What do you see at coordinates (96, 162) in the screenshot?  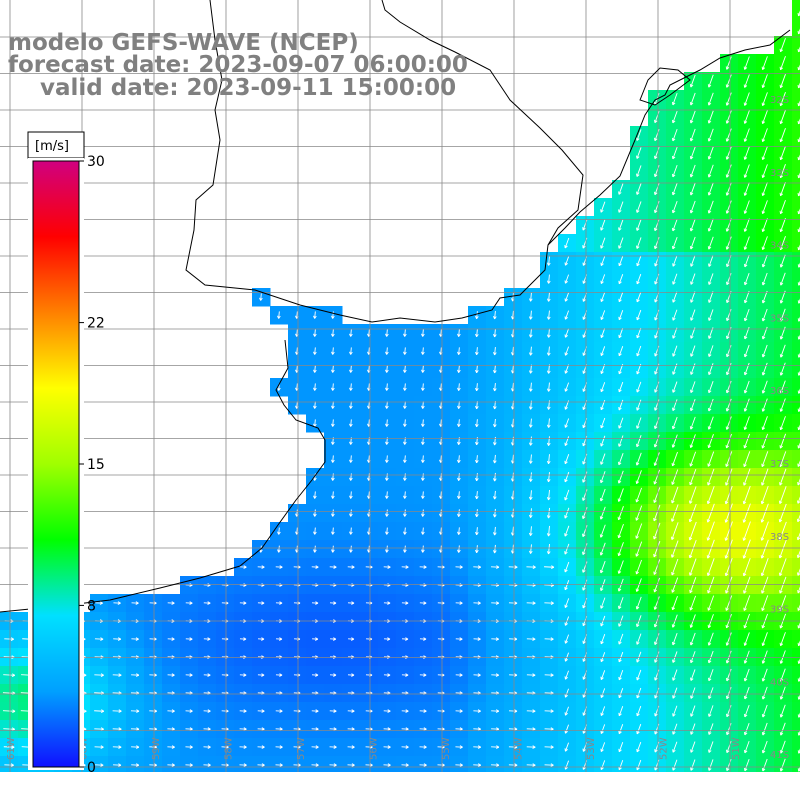 I see `colorbar-tick-label: 30` at bounding box center [96, 162].